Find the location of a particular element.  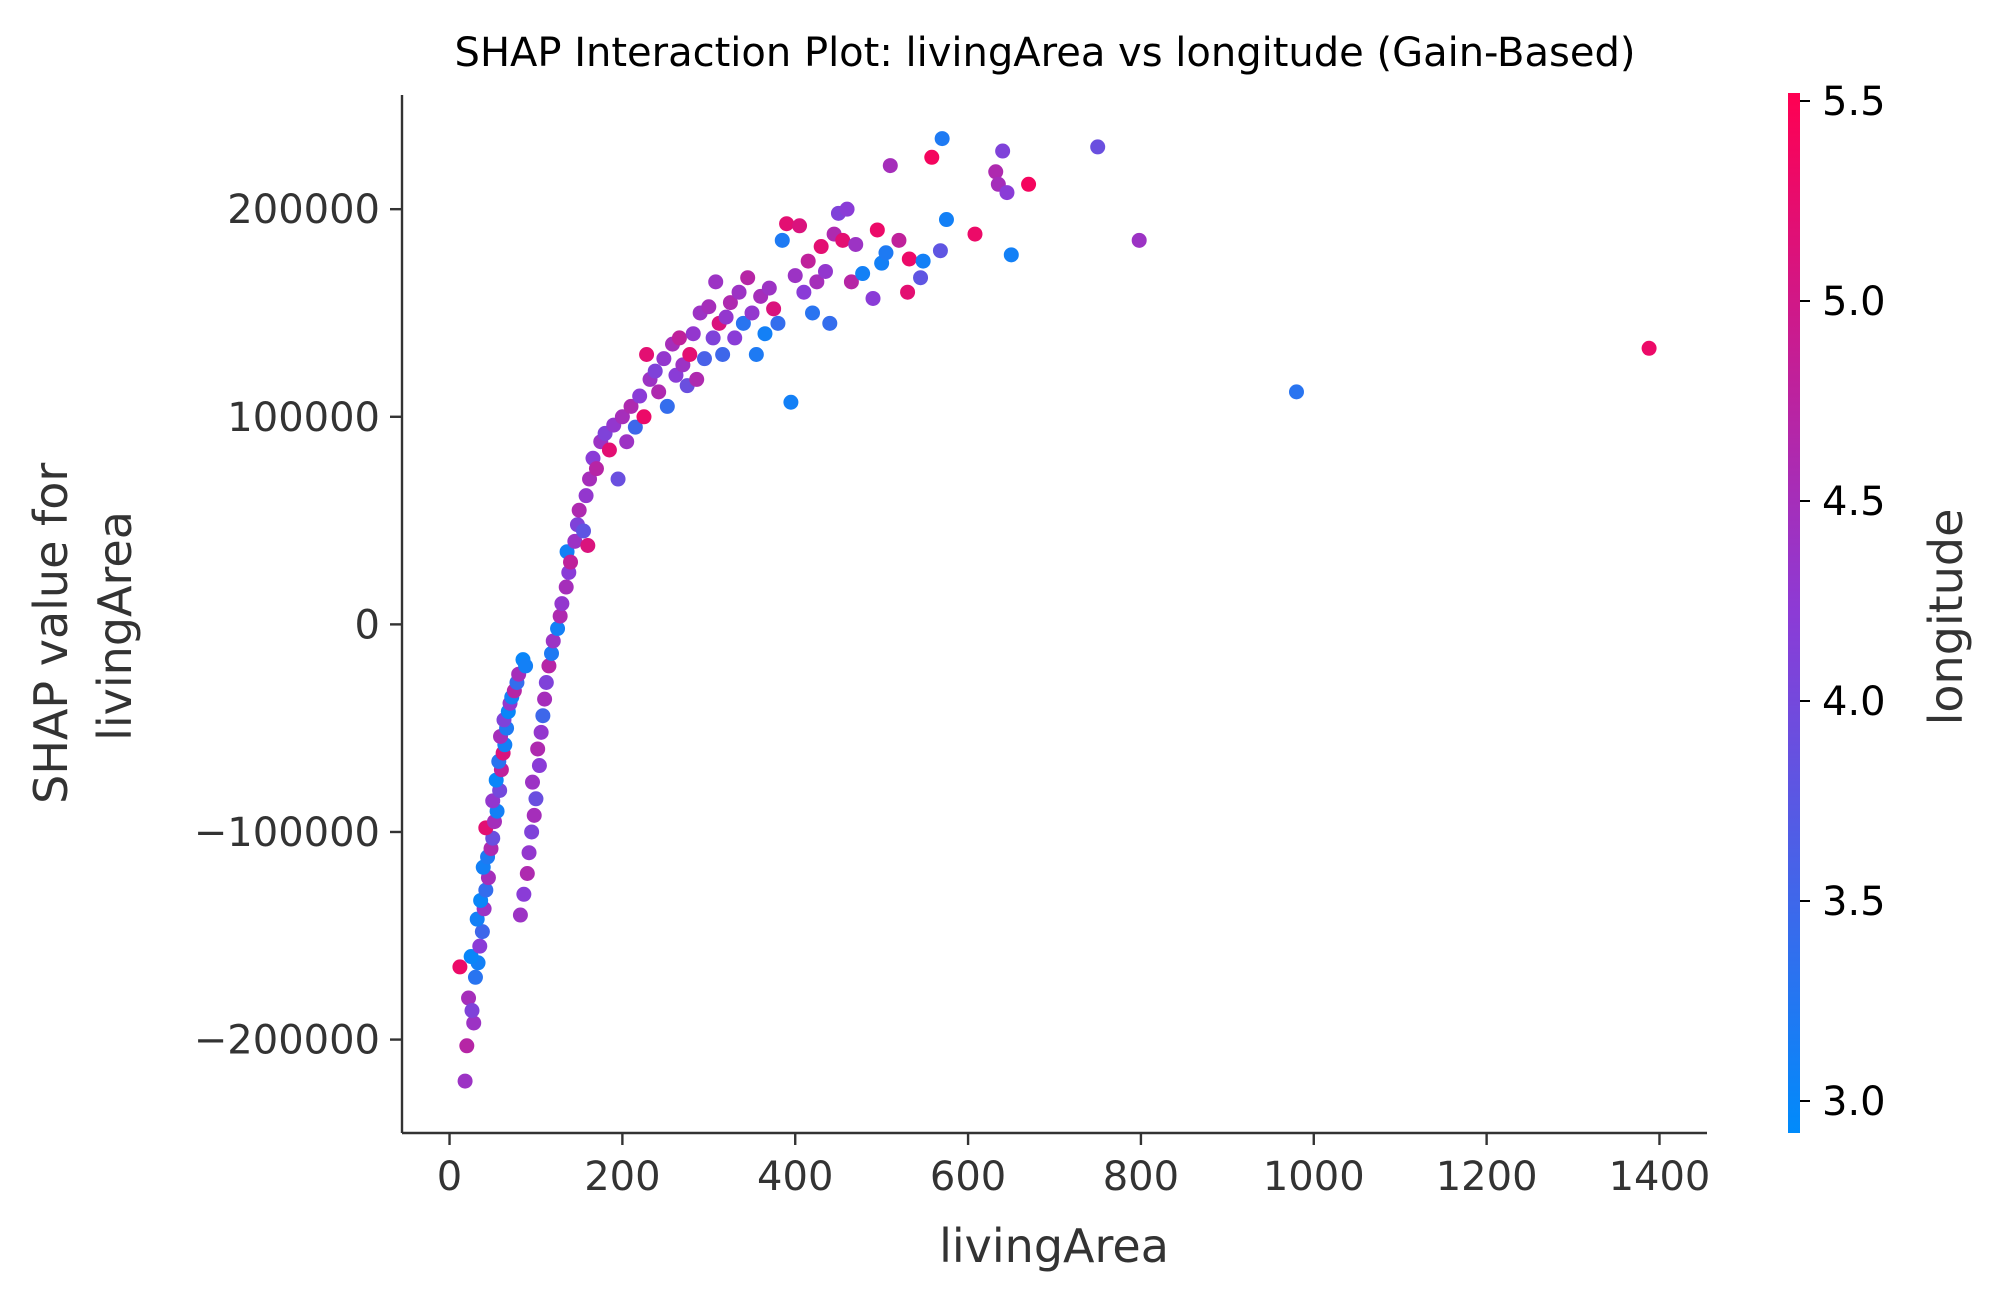

y-ticks: −200000 −100000 0 100000 200000 is located at coordinates (298, 625).